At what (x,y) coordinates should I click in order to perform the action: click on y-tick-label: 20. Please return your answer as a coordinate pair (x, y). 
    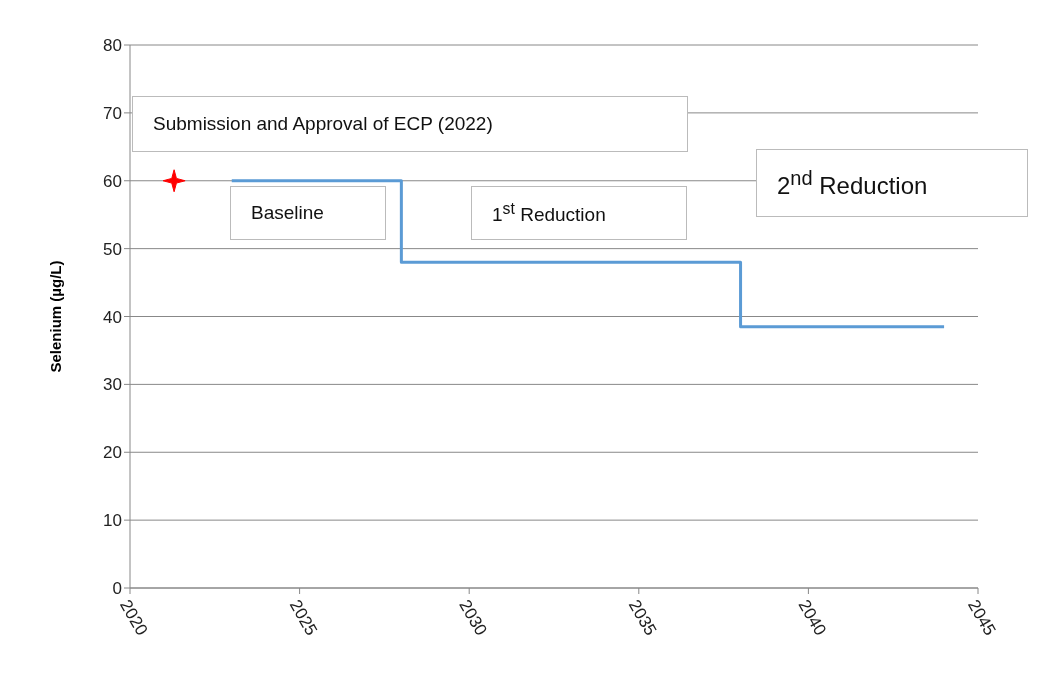
    Looking at the image, I should click on (112, 453).